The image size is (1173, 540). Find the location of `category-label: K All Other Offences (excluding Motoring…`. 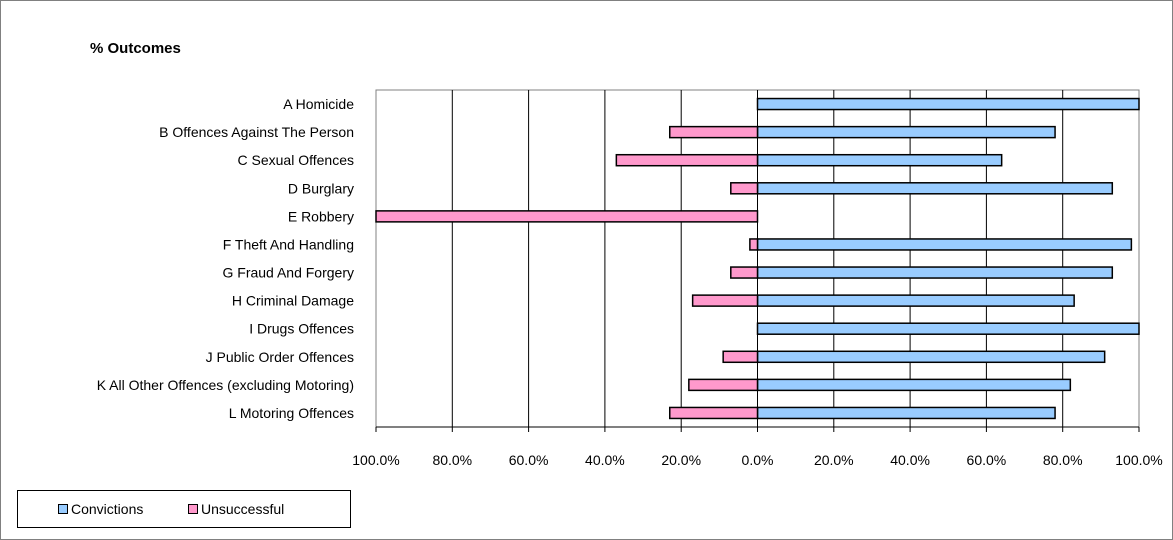

category-label: K All Other Offences (excluding Motoring… is located at coordinates (225, 385).